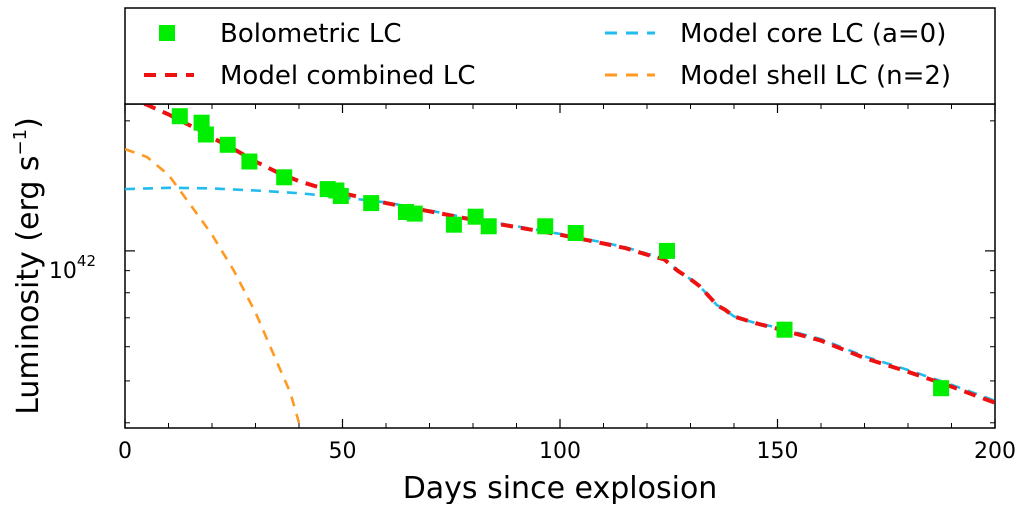 The width and height of the screenshot is (1022, 508). Describe the element at coordinates (560, 487) in the screenshot. I see `x-axis-title: Days since explosion` at that location.